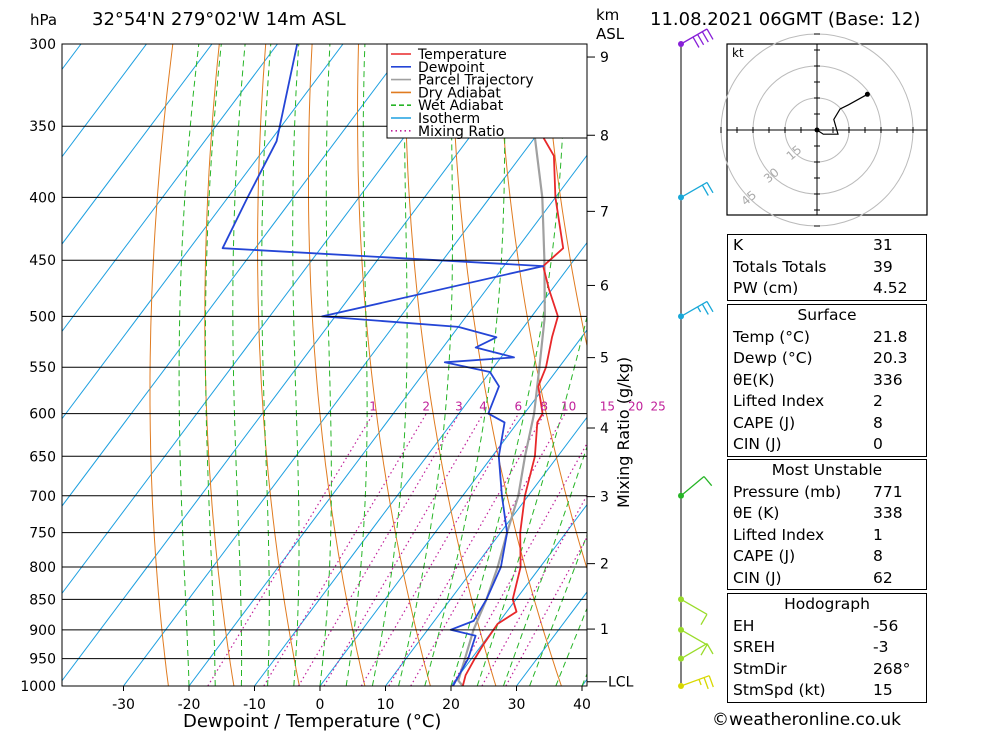 The image size is (1000, 733). What do you see at coordinates (43, 20) in the screenshot?
I see `pressure-unit: hPa` at bounding box center [43, 20].